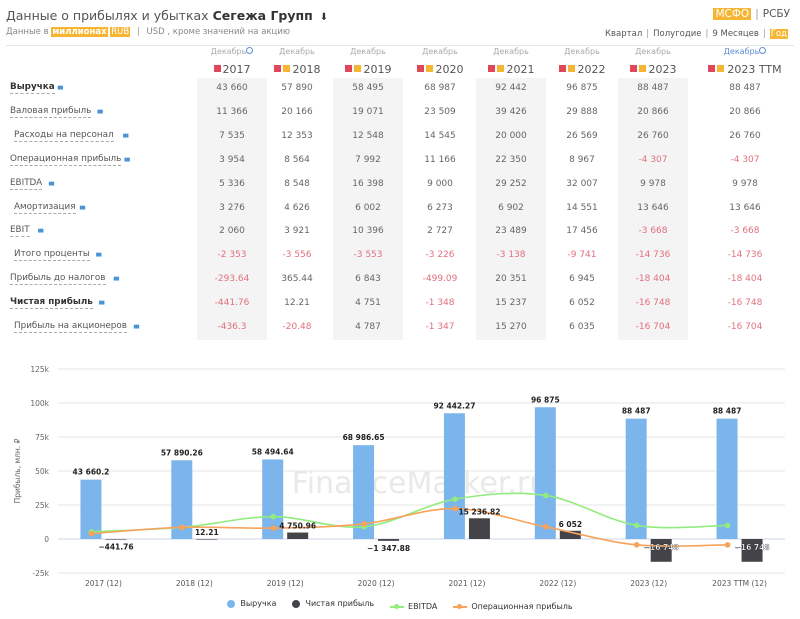 The image size is (800, 619). Describe the element at coordinates (64, 135) in the screenshot. I see `row-label: Расходы на персонал` at that location.